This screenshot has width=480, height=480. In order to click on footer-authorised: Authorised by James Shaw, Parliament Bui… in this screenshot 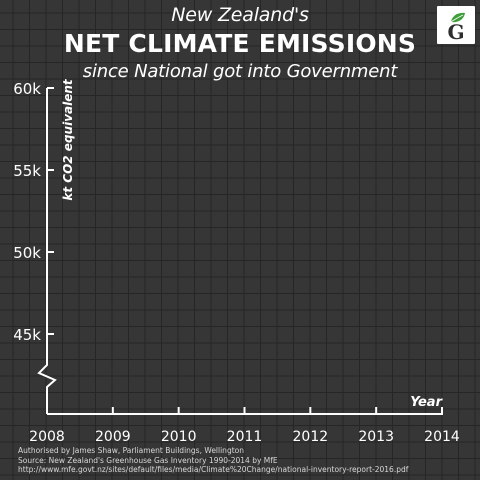, I will do `click(131, 450)`.